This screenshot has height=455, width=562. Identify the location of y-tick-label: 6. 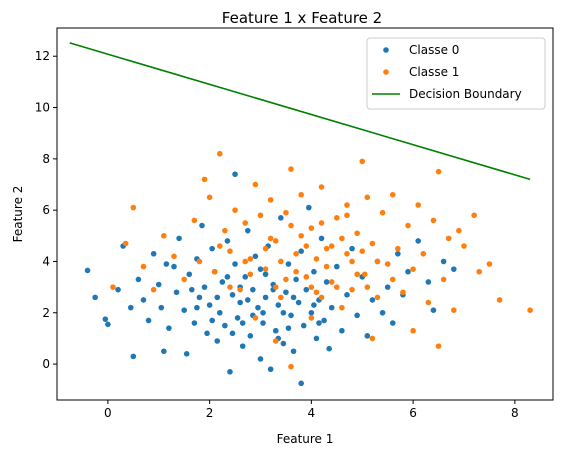
(46, 210).